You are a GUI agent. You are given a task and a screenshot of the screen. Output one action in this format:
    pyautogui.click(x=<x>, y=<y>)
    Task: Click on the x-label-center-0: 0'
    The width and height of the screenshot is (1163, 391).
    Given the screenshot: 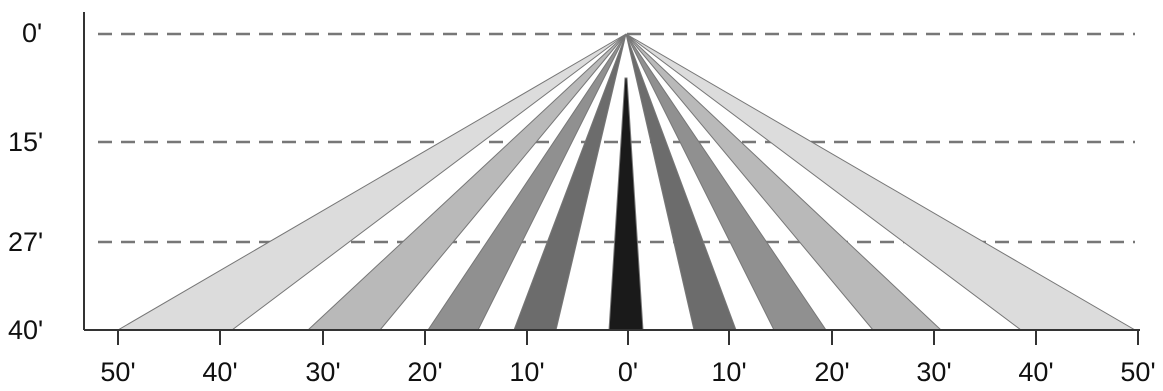 What is the action you would take?
    pyautogui.click(x=628, y=372)
    